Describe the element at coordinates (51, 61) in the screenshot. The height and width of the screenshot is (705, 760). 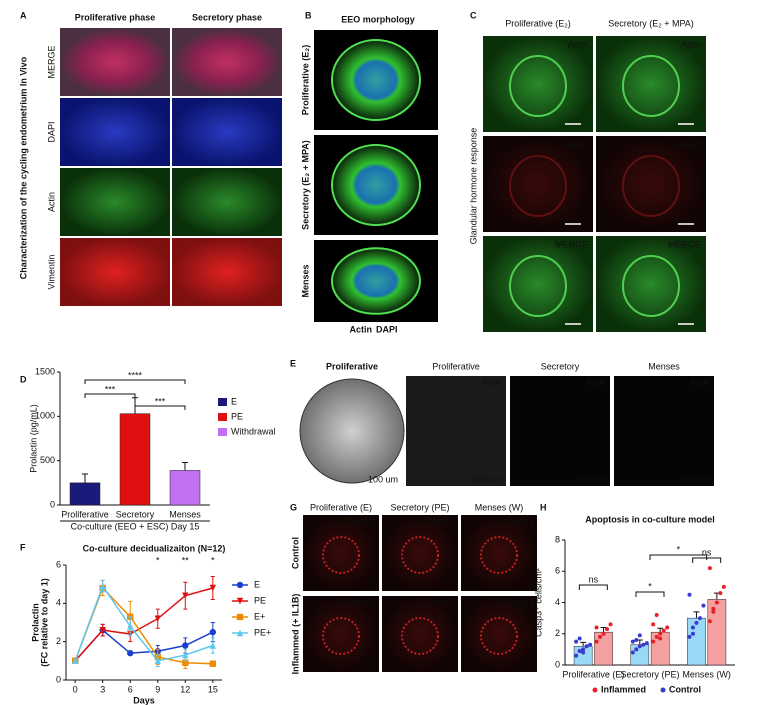
I see `row-label: MERGE` at that location.